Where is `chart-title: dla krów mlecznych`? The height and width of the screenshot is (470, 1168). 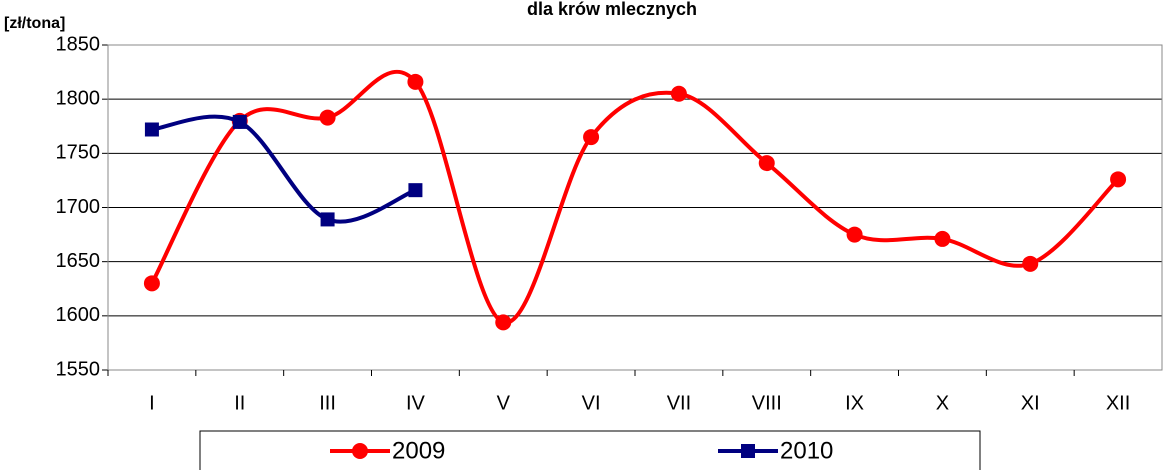
chart-title: dla krów mlecznych is located at coordinates (612, 9).